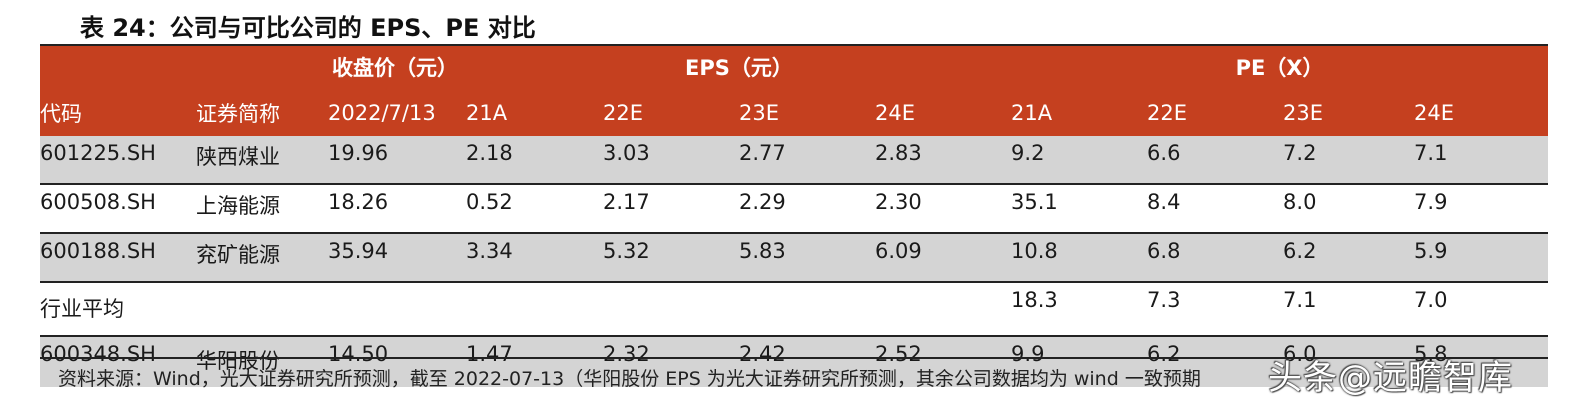 The width and height of the screenshot is (1592, 405). What do you see at coordinates (1215, 257) in the screenshot?
I see `cell-pe-22e: 6.8` at bounding box center [1215, 257].